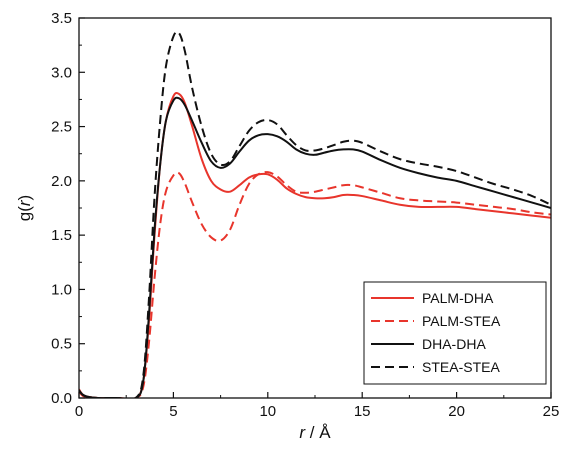 Image resolution: width=561 pixels, height=449 pixels. What do you see at coordinates (61, 72) in the screenshot?
I see `y-tick-label: 3.0` at bounding box center [61, 72].